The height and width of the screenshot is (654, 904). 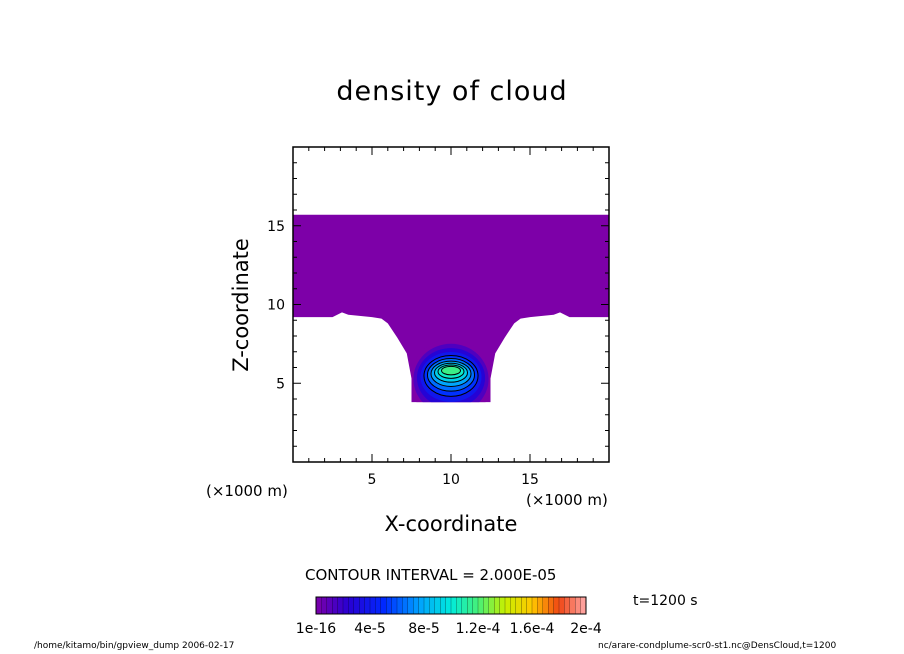 What do you see at coordinates (451, 480) in the screenshot?
I see `x-tick-label: 10` at bounding box center [451, 480].